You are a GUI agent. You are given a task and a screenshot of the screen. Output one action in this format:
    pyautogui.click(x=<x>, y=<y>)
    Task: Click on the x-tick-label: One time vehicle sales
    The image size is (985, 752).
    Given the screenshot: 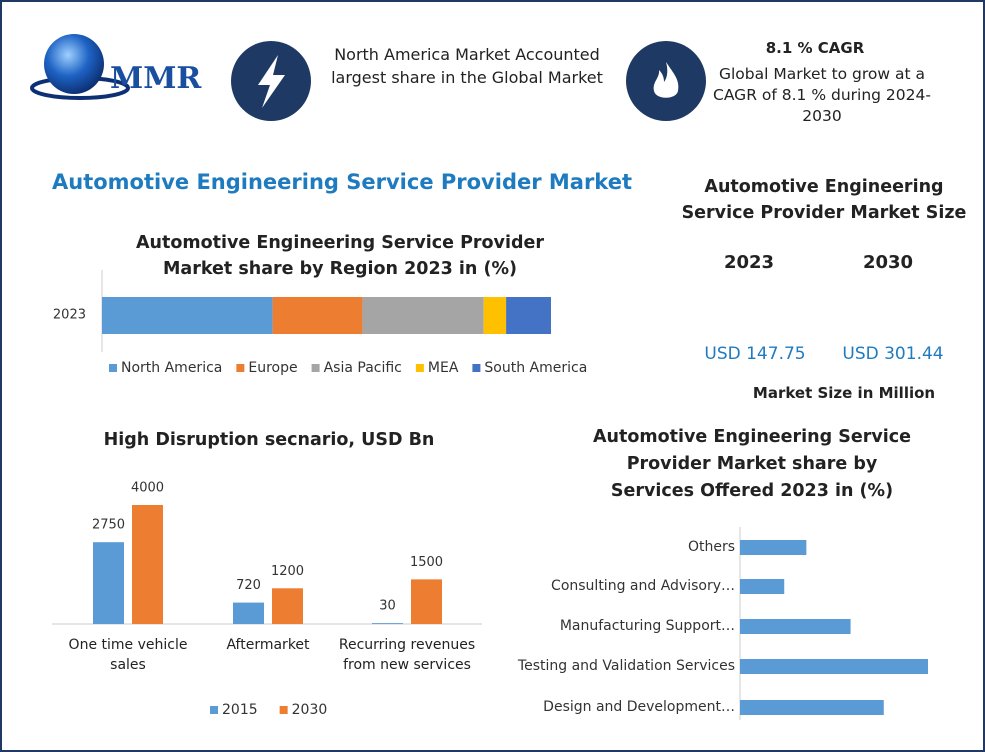 What is the action you would take?
    pyautogui.click(x=128, y=655)
    